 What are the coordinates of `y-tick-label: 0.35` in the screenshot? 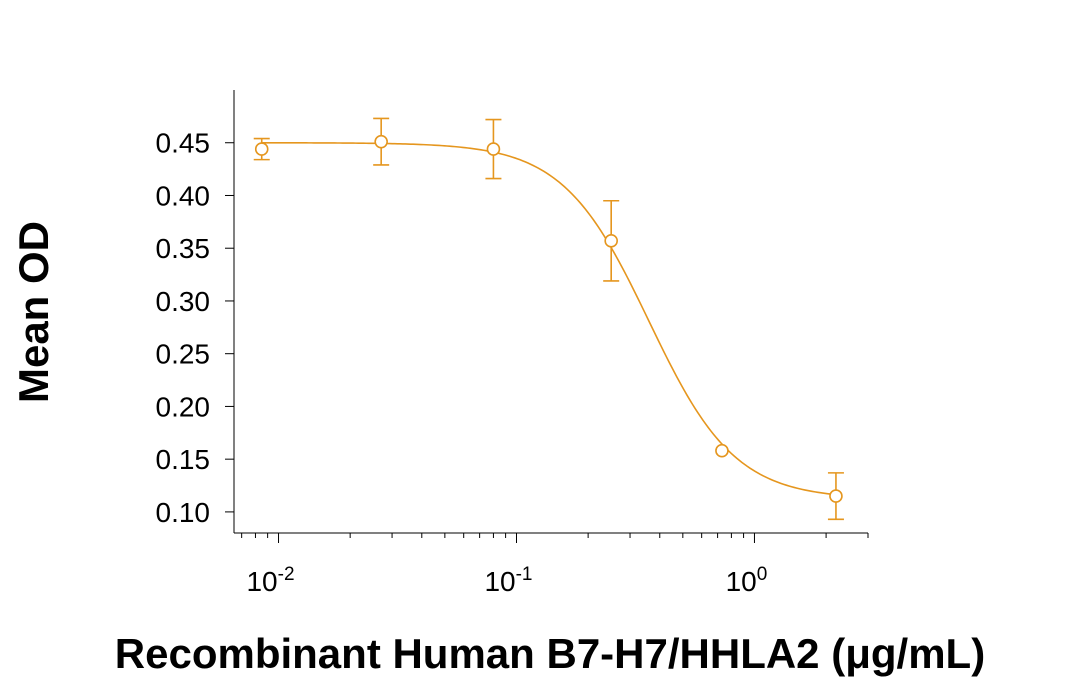 It's located at (183, 248).